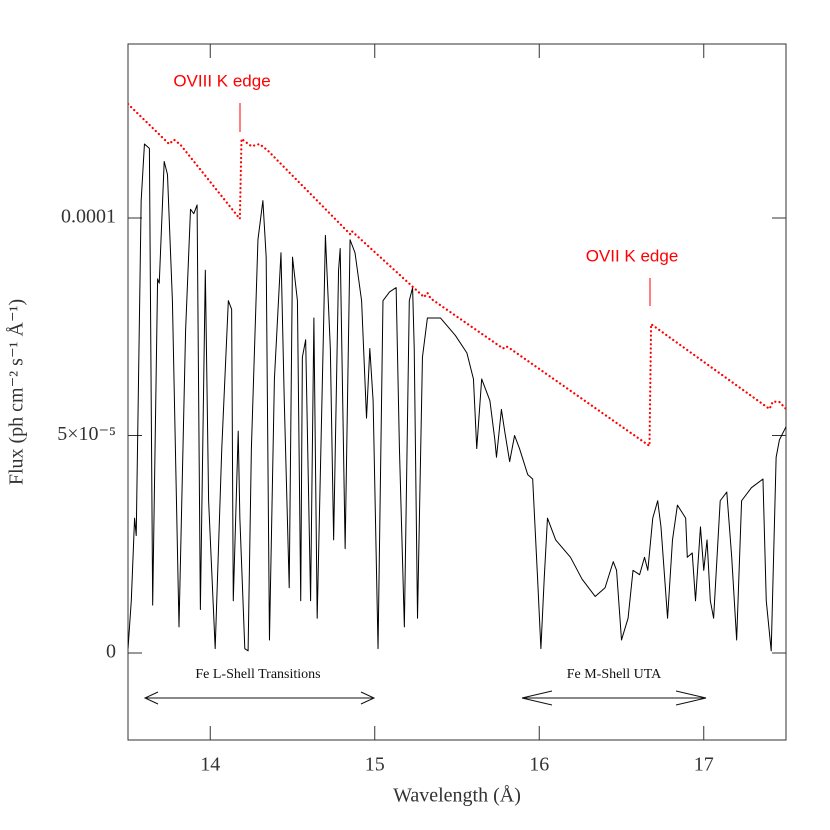  Describe the element at coordinates (632, 255) in the screenshot. I see `annotation: OVII K edge` at that location.